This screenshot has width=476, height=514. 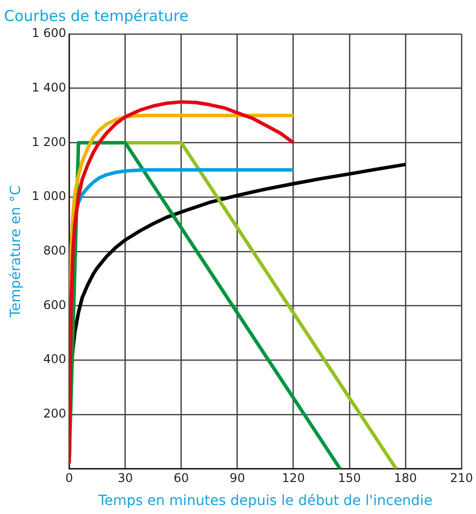 I want to click on x-tick-label: 90, so click(x=237, y=478).